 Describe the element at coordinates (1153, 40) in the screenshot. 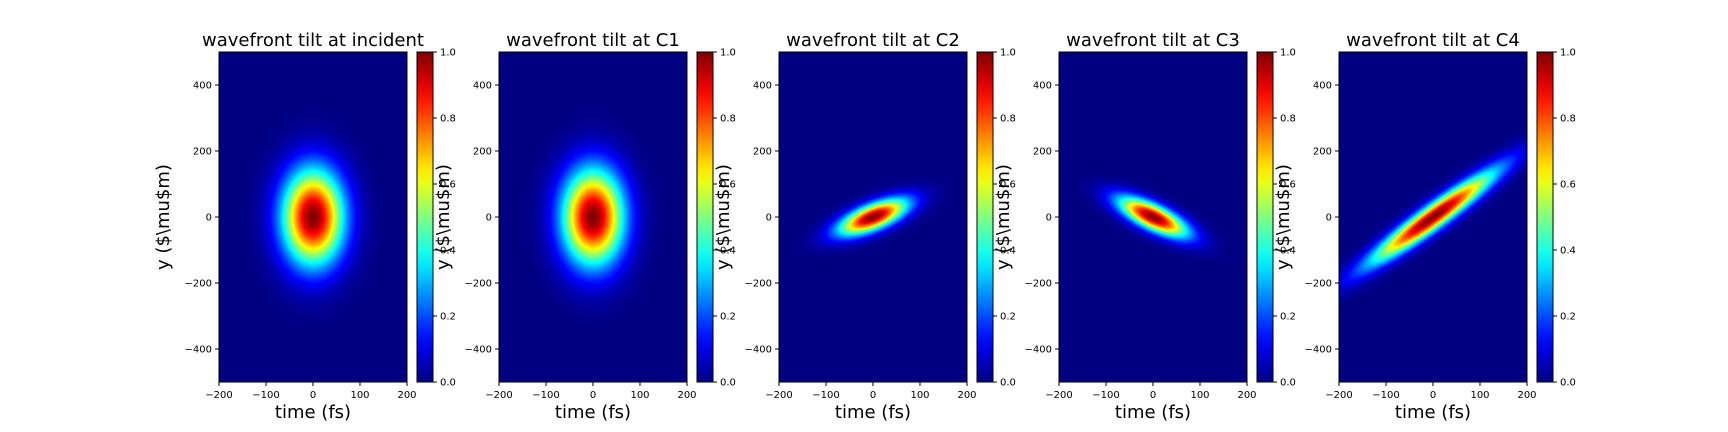

I see `chart-title: wavefront tilt at C3` at that location.